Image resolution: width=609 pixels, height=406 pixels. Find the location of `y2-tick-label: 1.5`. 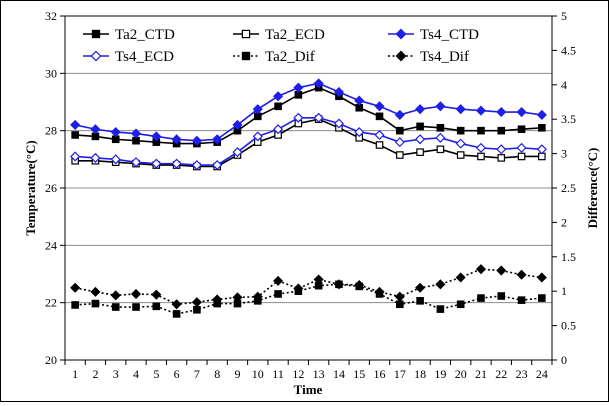

y2-tick-label: 1.5 is located at coordinates (568, 257).